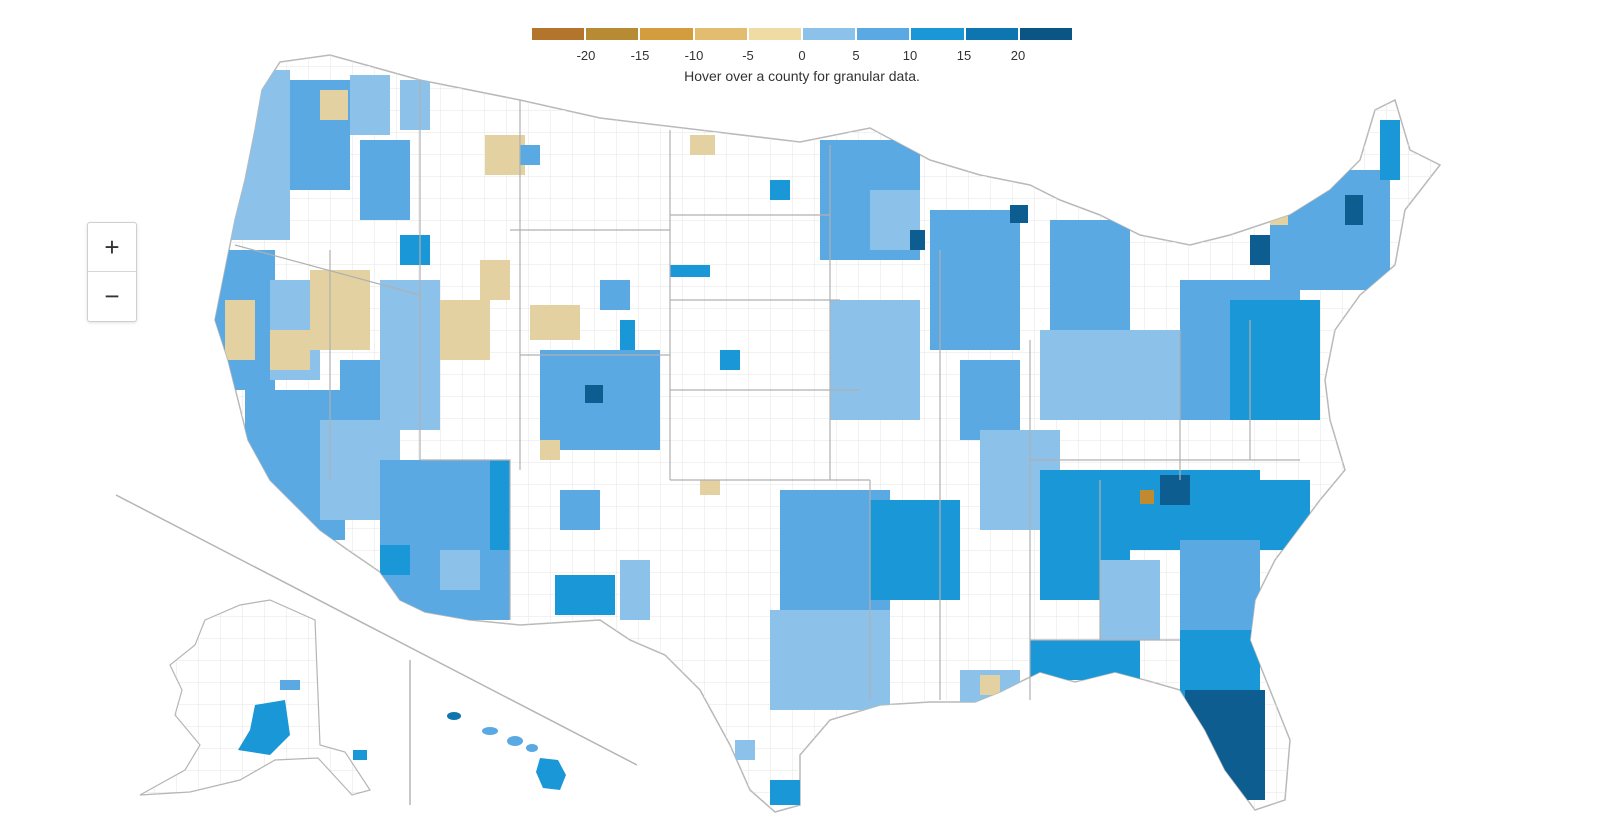  What do you see at coordinates (802, 55) in the screenshot?
I see `legend-tick-label: 0` at bounding box center [802, 55].